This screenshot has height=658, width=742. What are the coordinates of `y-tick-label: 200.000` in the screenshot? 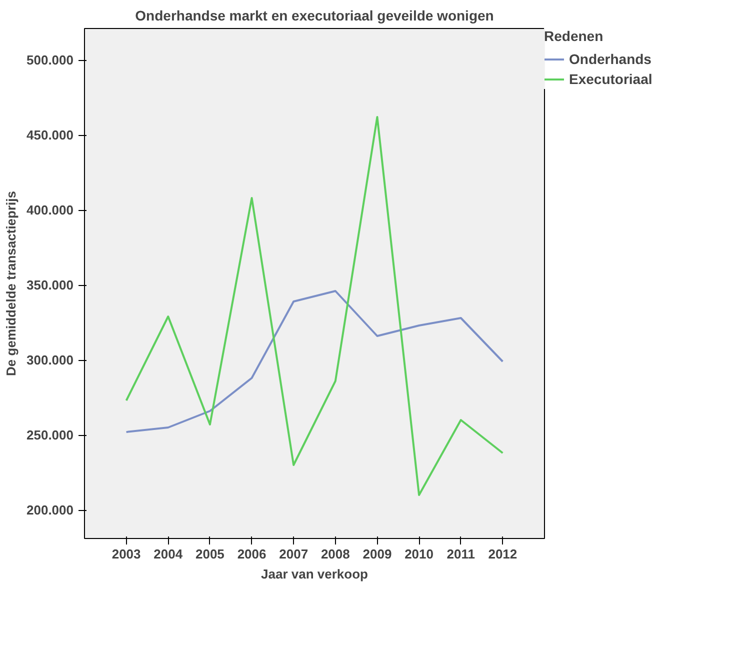 It's located at (50, 510).